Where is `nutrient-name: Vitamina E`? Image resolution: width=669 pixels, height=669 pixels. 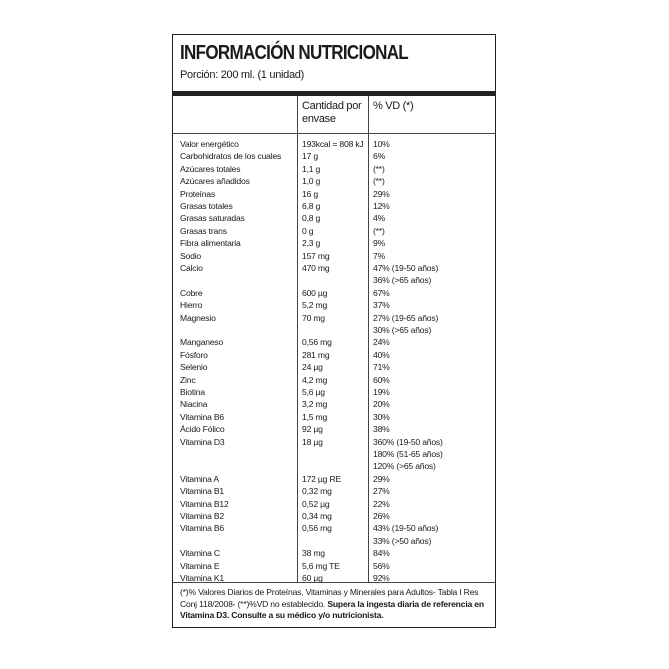
nutrient-name: Vitamina E is located at coordinates (200, 565).